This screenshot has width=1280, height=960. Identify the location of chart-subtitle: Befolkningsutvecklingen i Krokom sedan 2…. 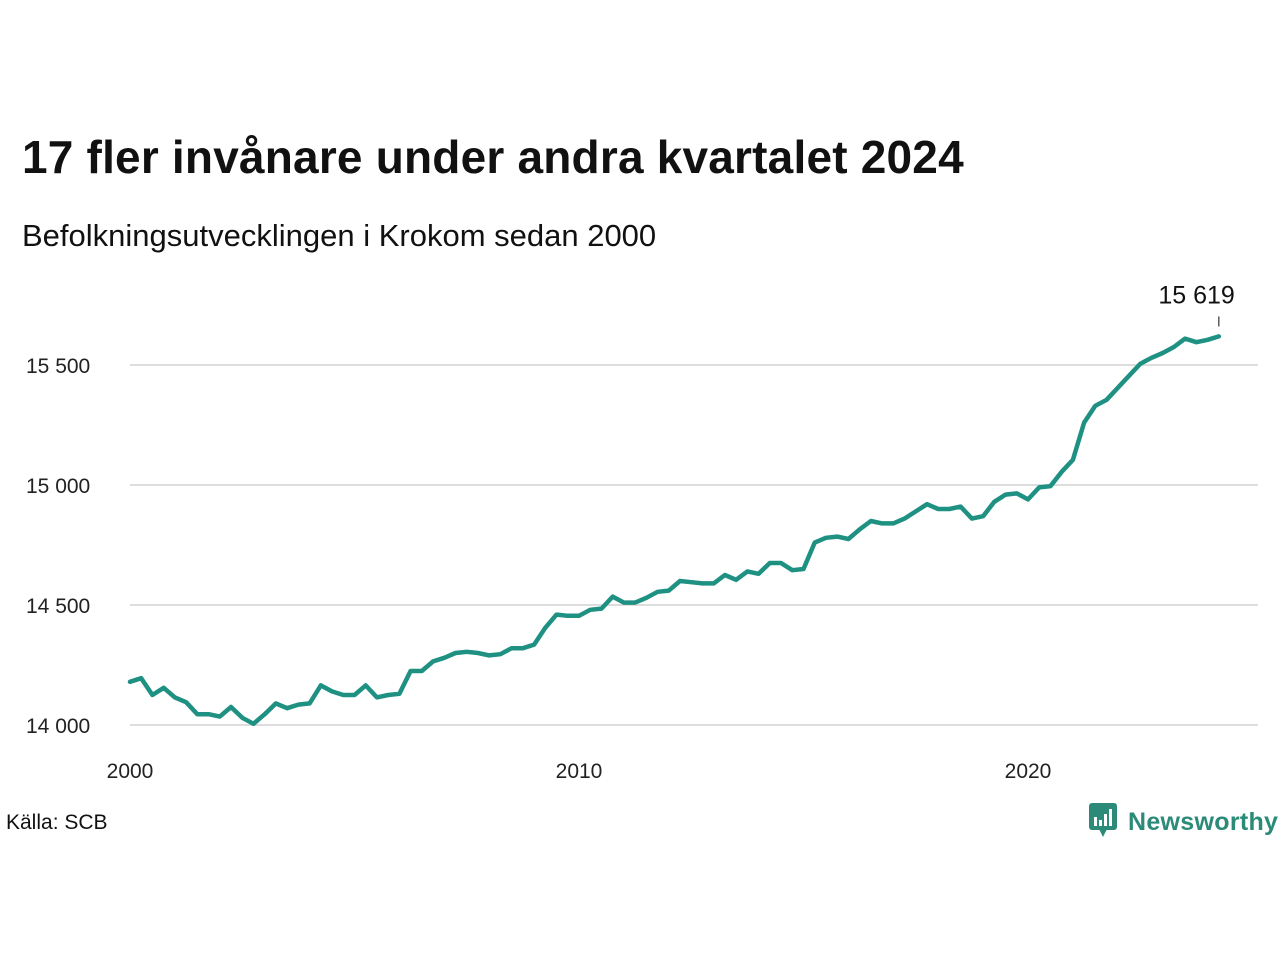
(339, 235).